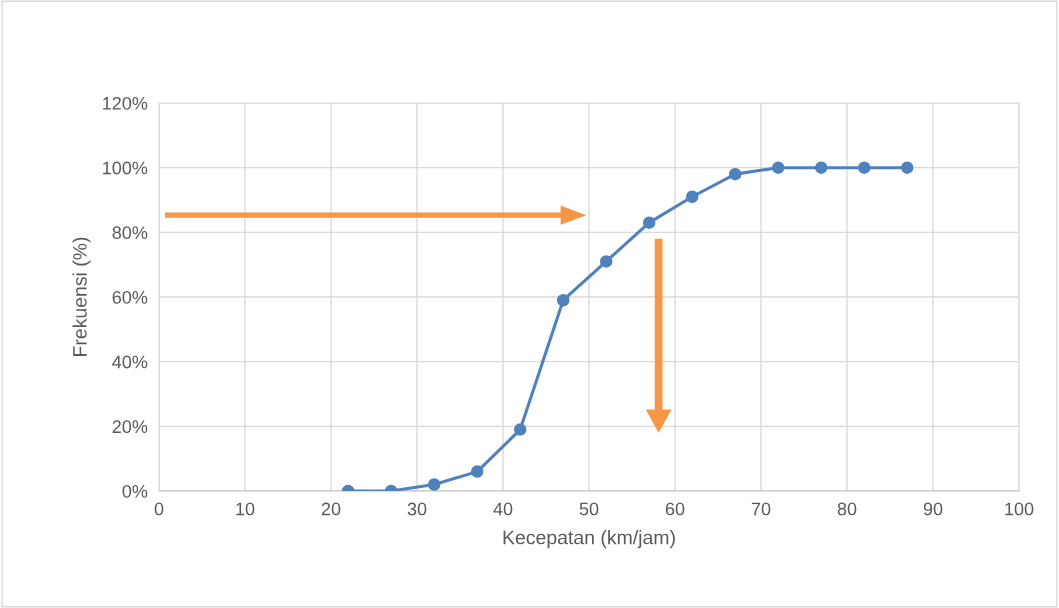 The width and height of the screenshot is (1059, 608). I want to click on x-tick-label: 0, so click(159, 509).